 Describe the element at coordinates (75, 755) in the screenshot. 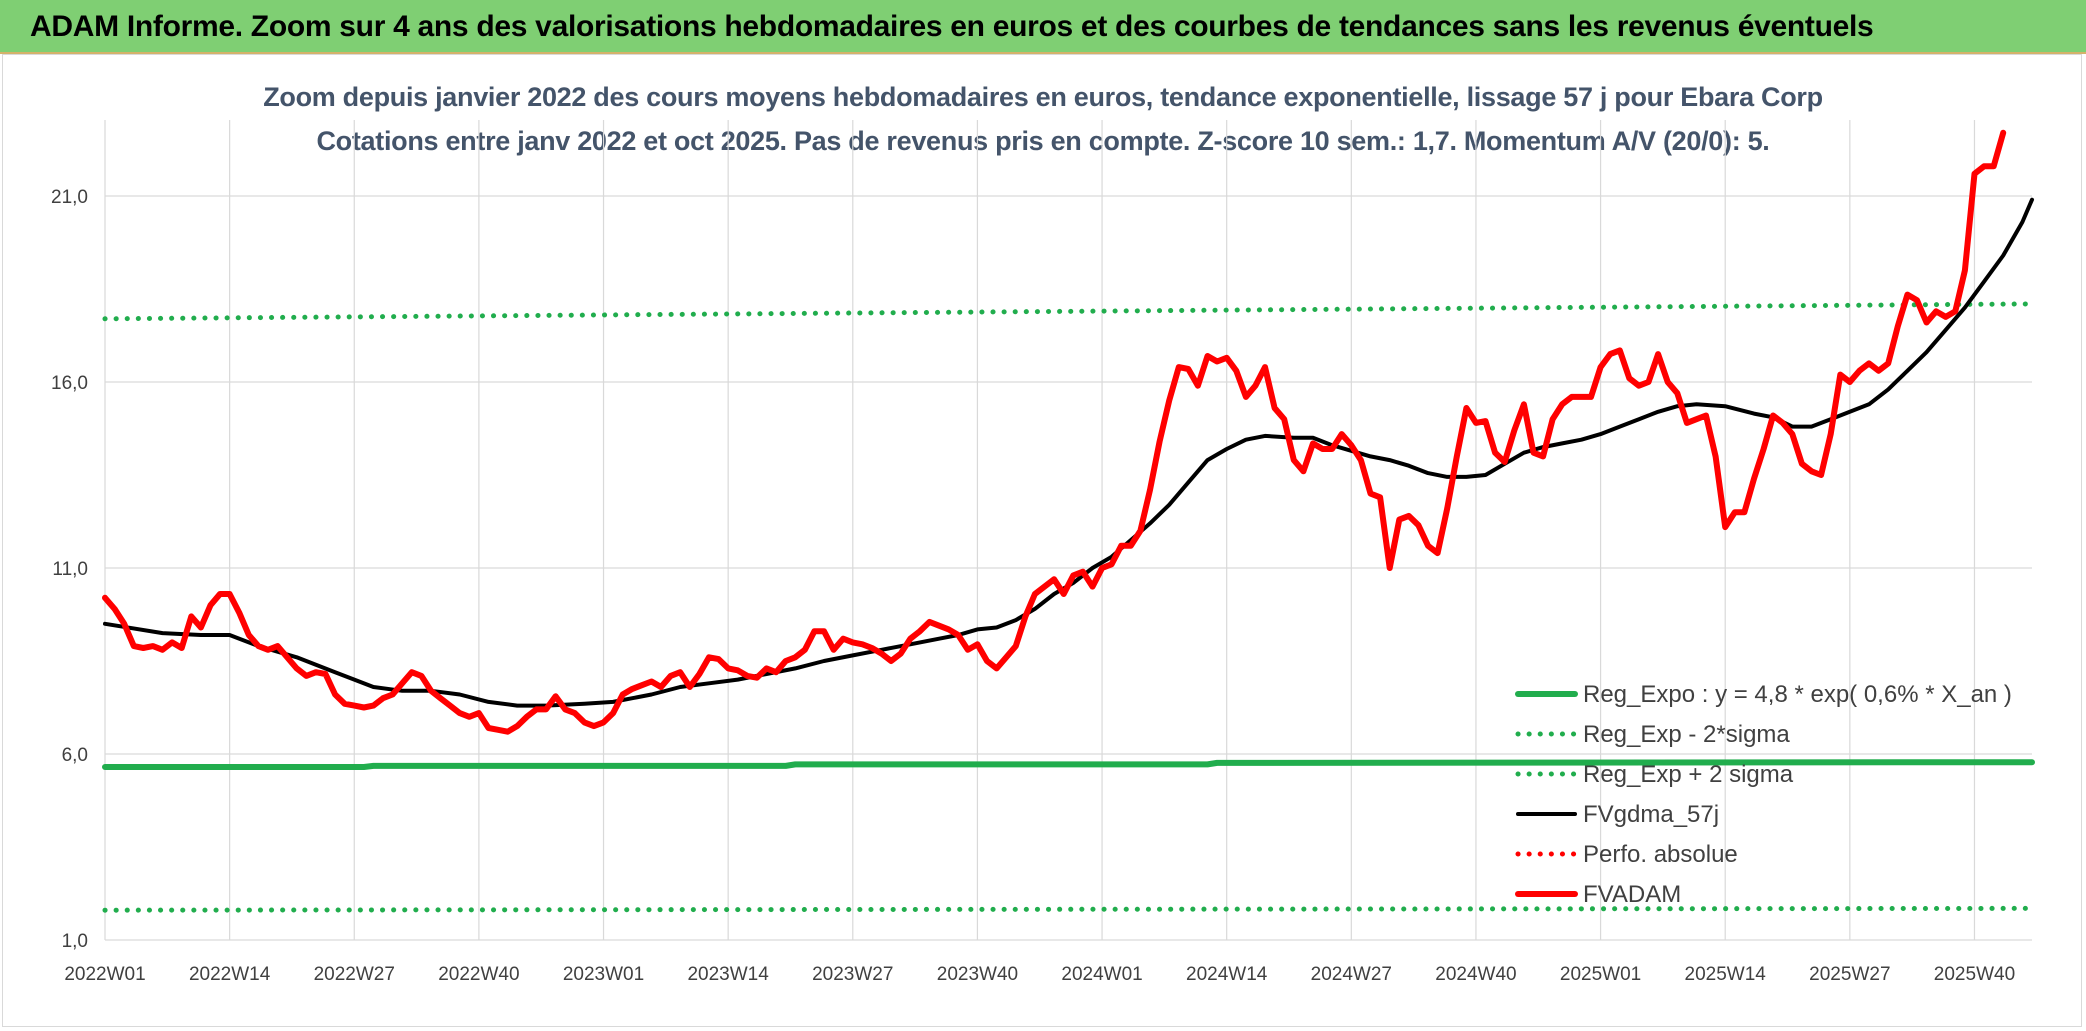

I see `y-tick-label: 6,0` at that location.